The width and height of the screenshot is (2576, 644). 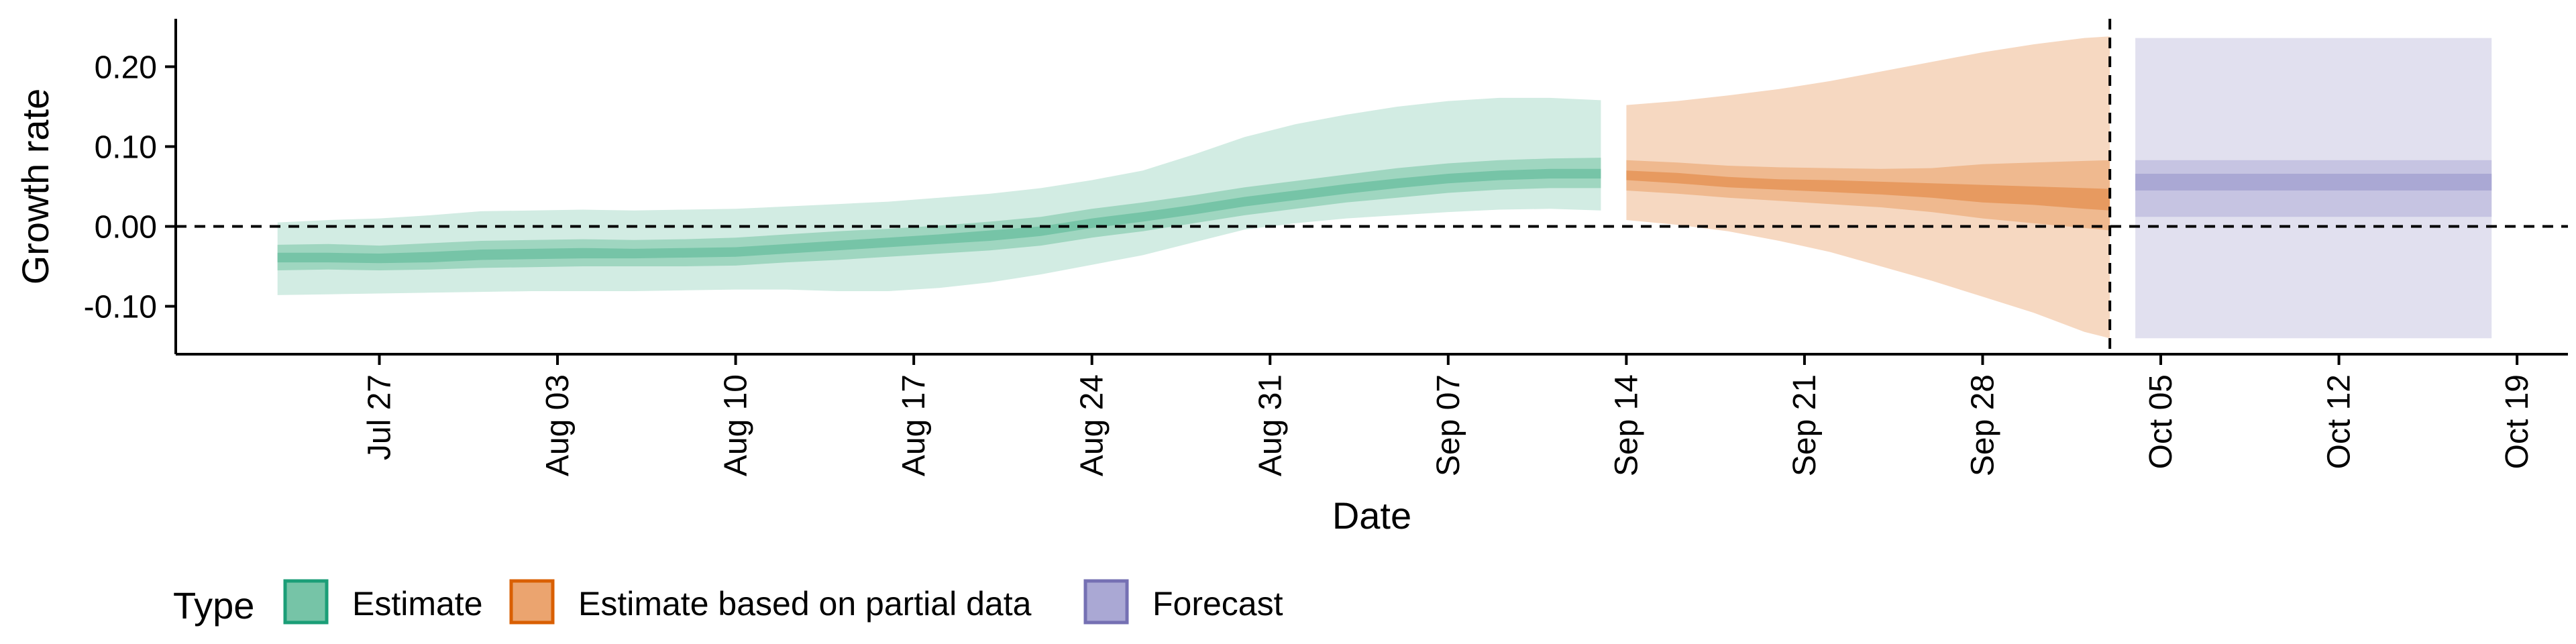 I want to click on estimate-based-on-partial-data-middle-band, so click(x=1868, y=195).